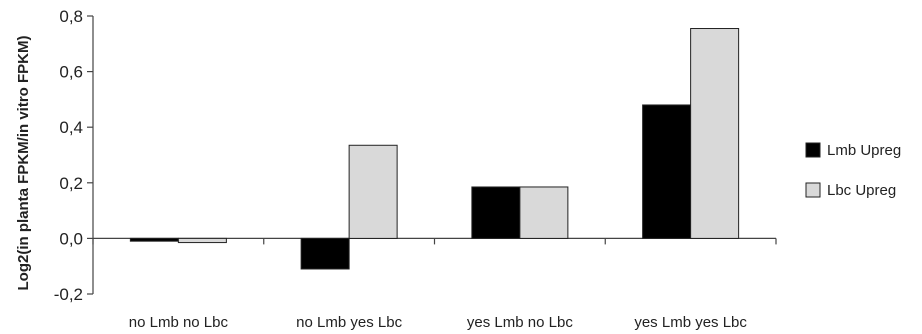 The width and height of the screenshot is (922, 334). Describe the element at coordinates (68, 294) in the screenshot. I see `y-tick-label: -0,2` at that location.